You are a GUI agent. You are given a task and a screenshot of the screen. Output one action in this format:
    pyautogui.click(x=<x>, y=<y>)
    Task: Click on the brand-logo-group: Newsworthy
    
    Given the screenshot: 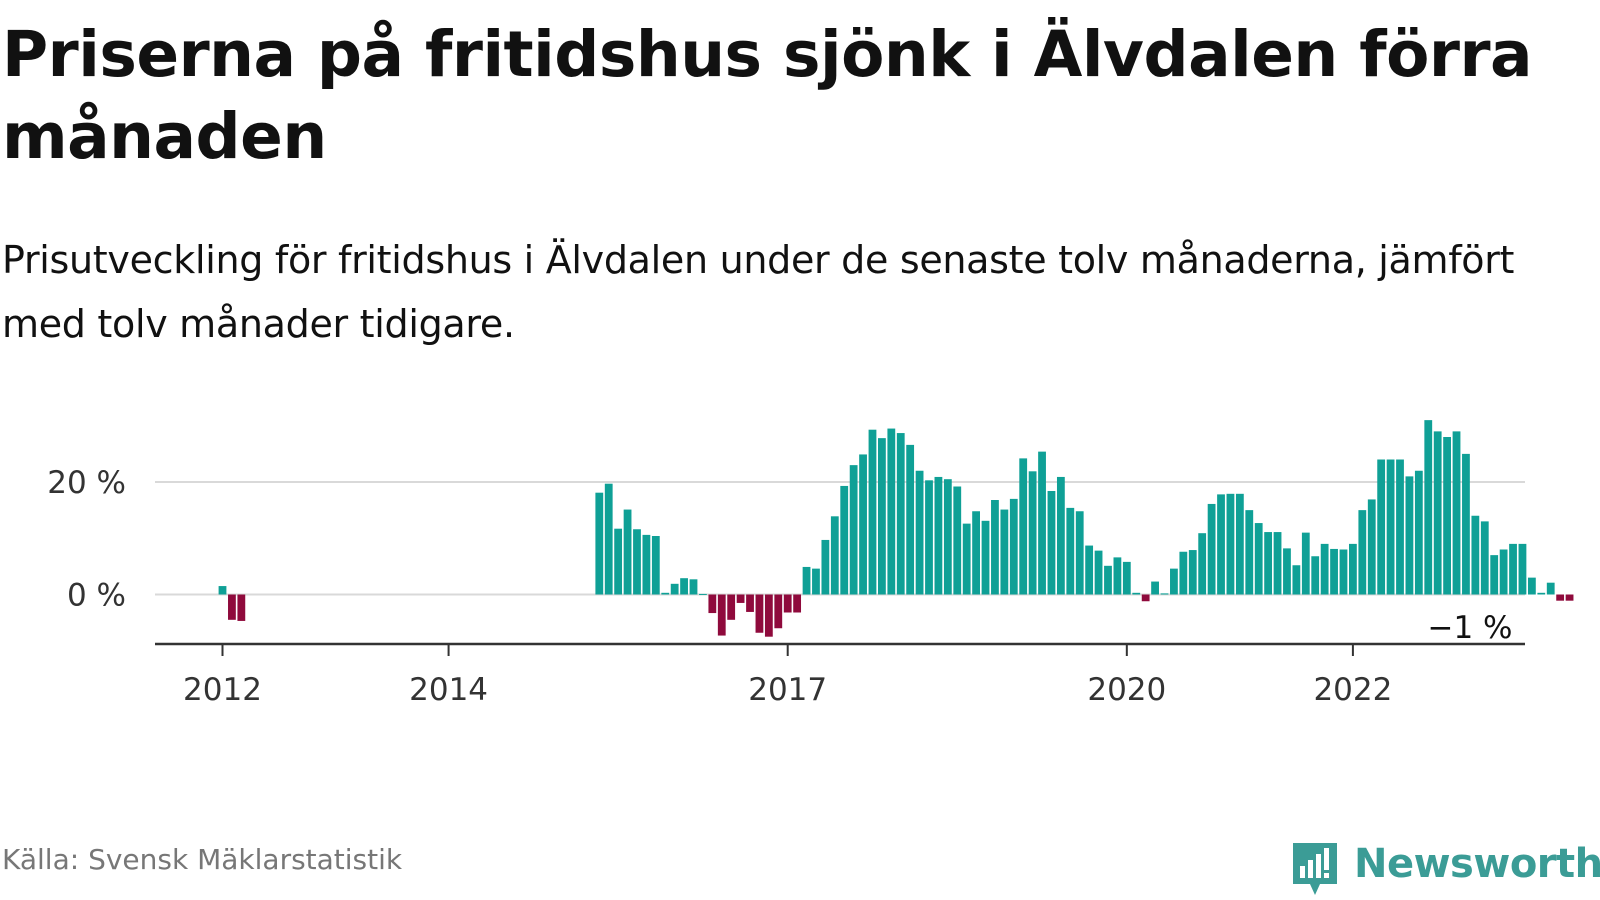 What is the action you would take?
    pyautogui.click(x=1445, y=870)
    